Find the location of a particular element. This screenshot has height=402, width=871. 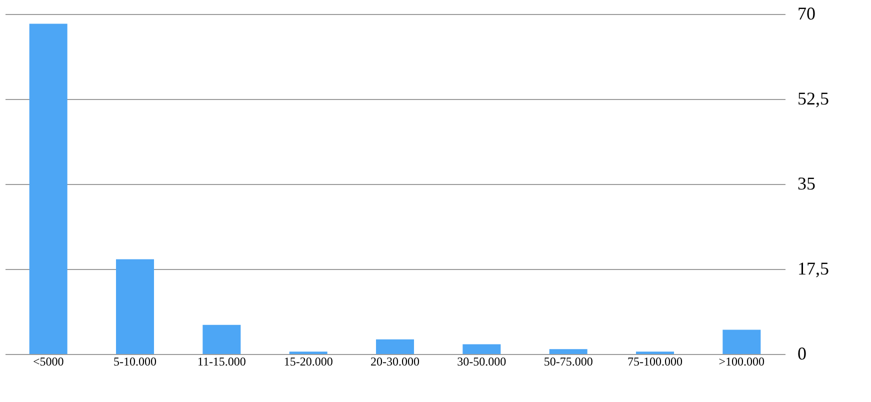

y-tick-label: 0 is located at coordinates (802, 354).